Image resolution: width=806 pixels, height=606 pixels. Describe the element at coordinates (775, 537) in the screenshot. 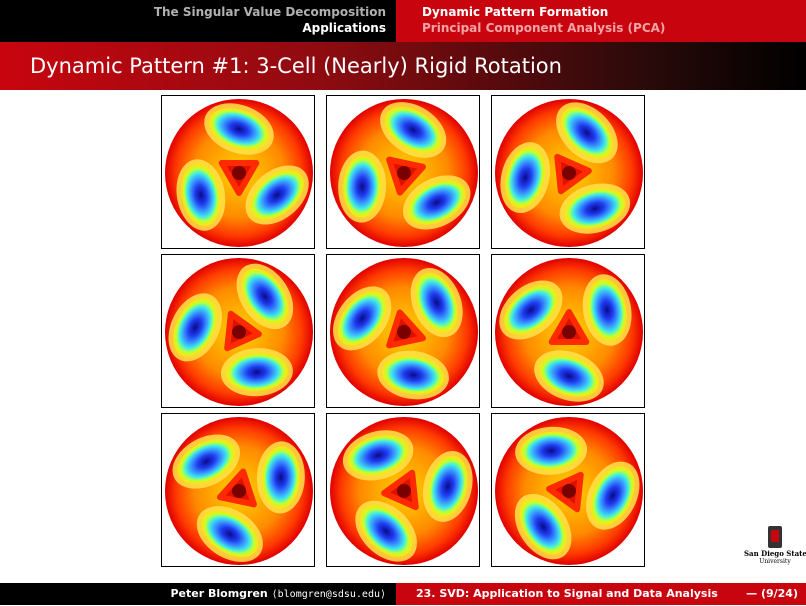

I see `seal-icon` at that location.